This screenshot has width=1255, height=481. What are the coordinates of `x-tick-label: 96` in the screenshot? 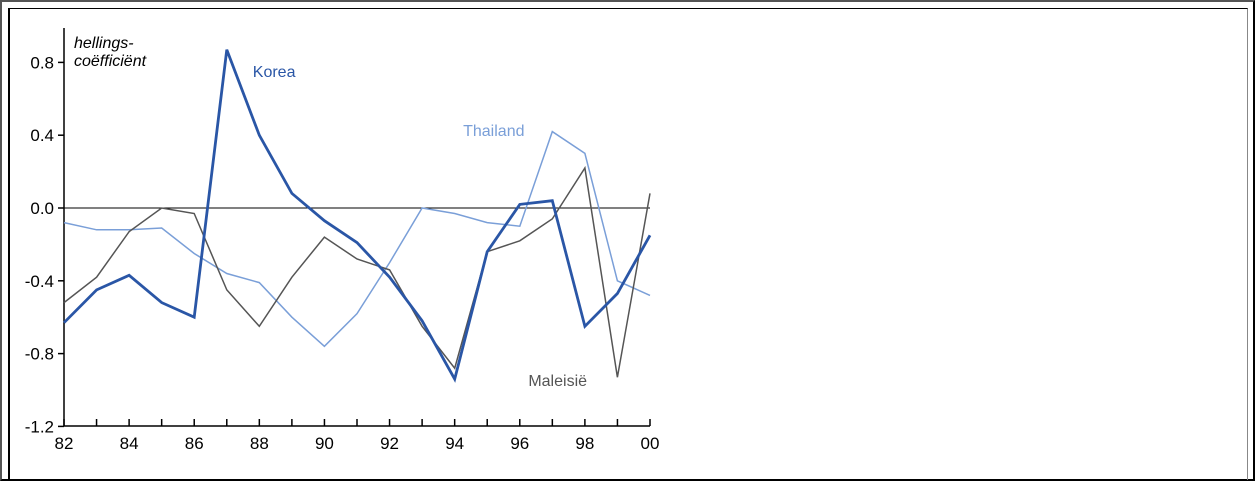 It's located at (519, 443).